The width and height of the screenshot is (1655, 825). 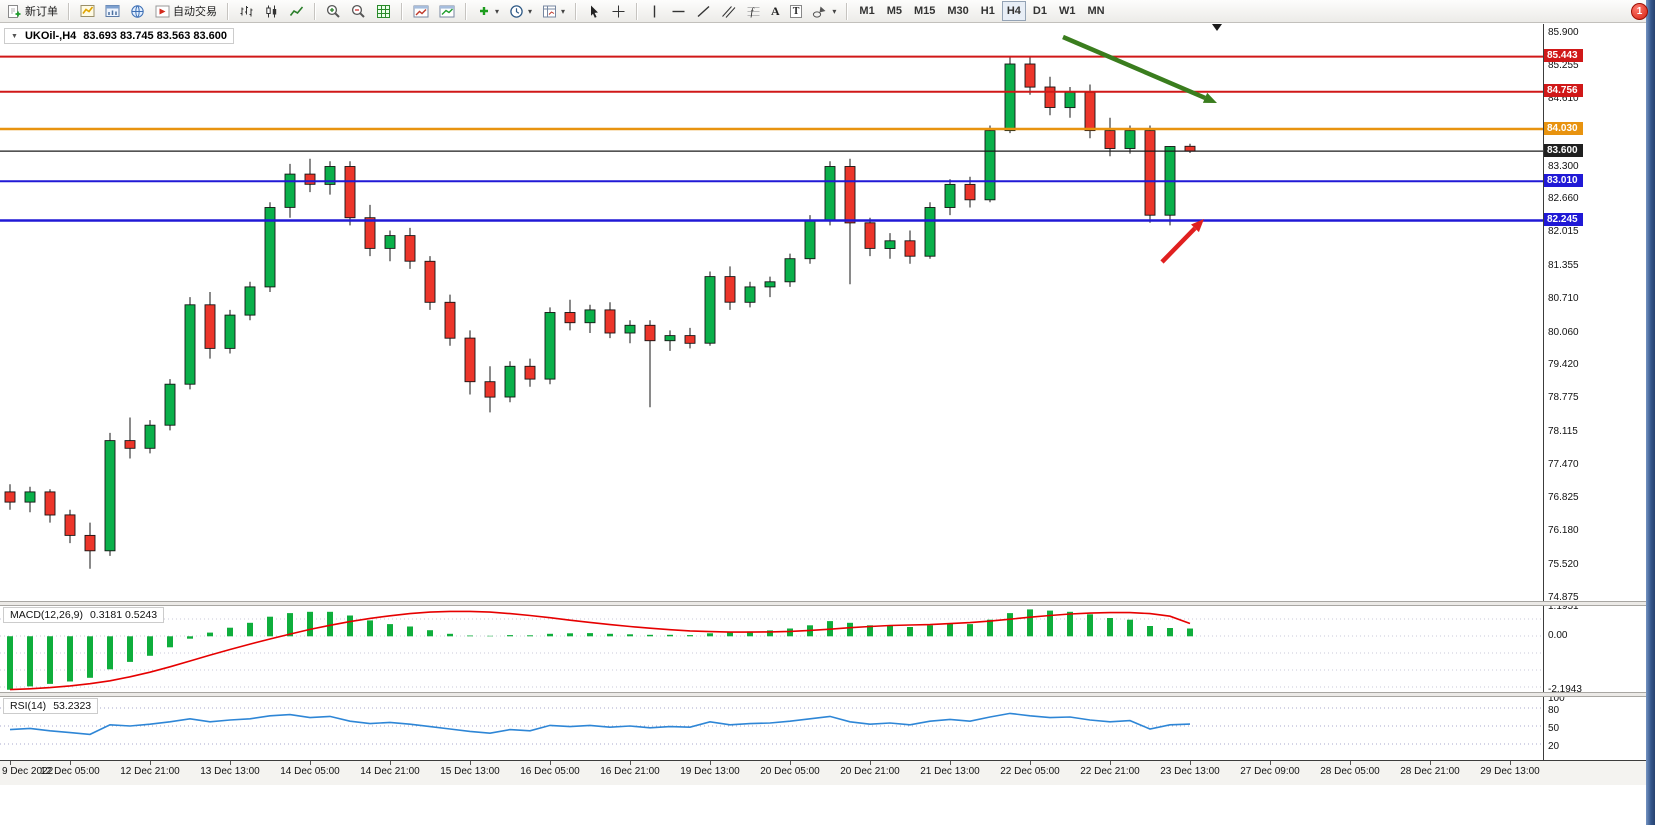 What do you see at coordinates (1563, 166) in the screenshot?
I see `price-label: 83.300` at bounding box center [1563, 166].